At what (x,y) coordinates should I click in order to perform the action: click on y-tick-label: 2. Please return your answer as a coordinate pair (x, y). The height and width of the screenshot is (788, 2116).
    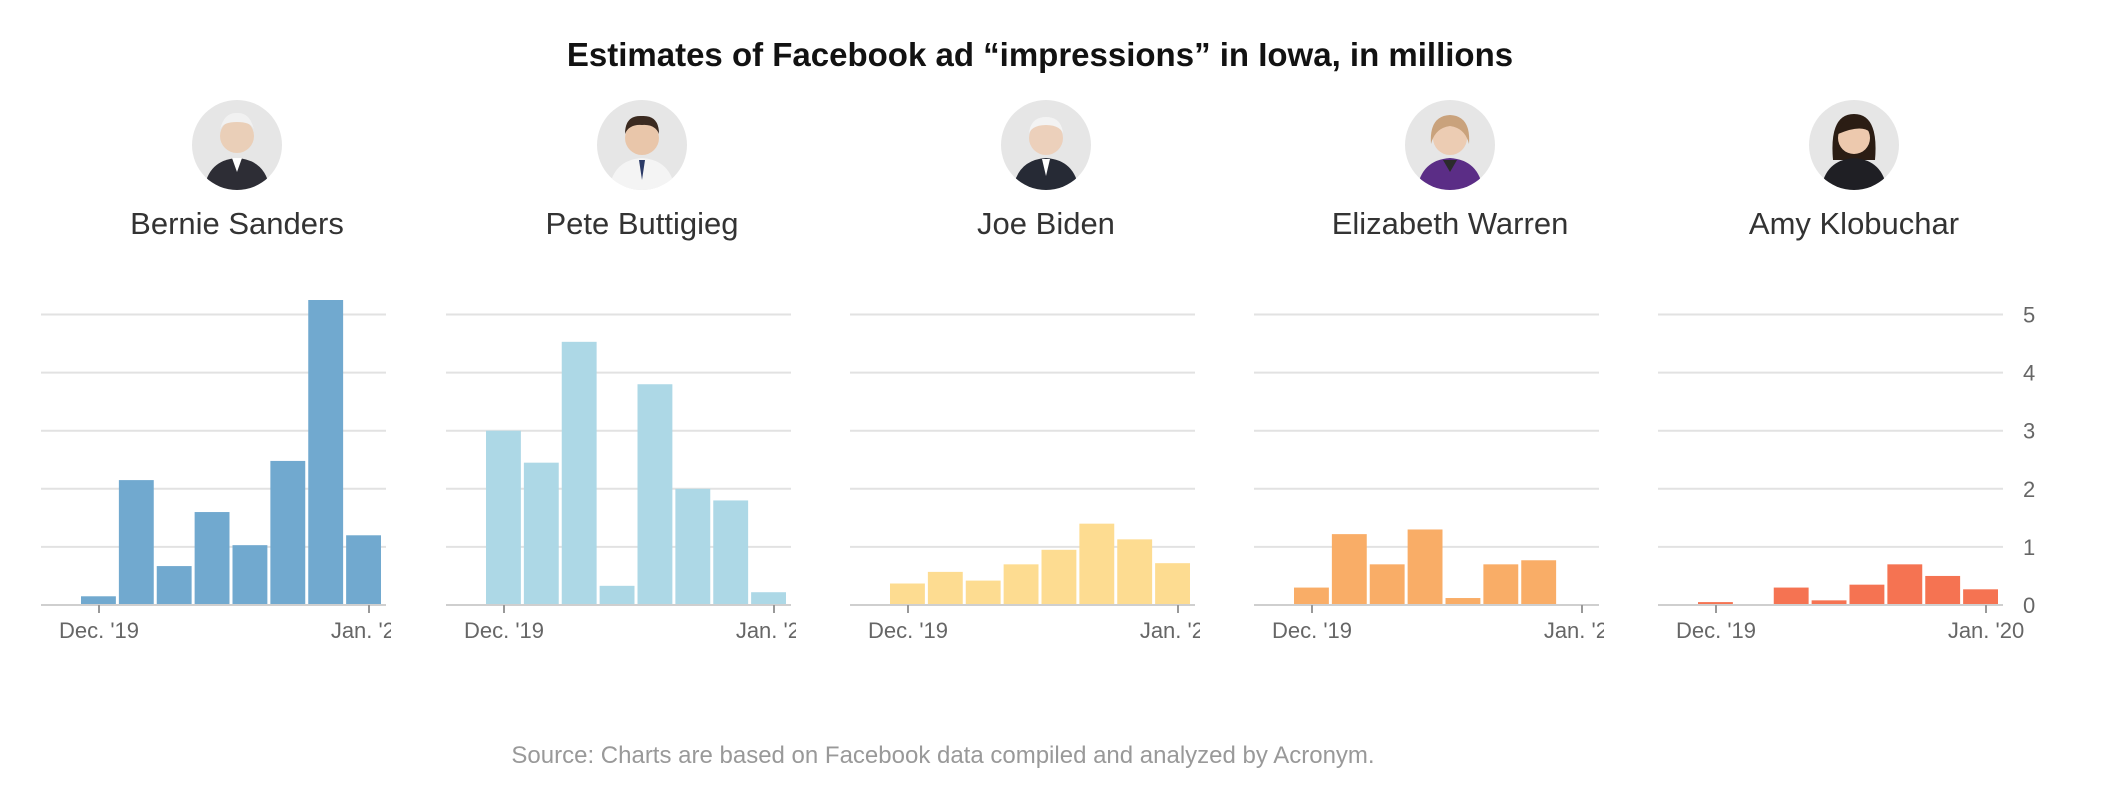
    Looking at the image, I should click on (2029, 489).